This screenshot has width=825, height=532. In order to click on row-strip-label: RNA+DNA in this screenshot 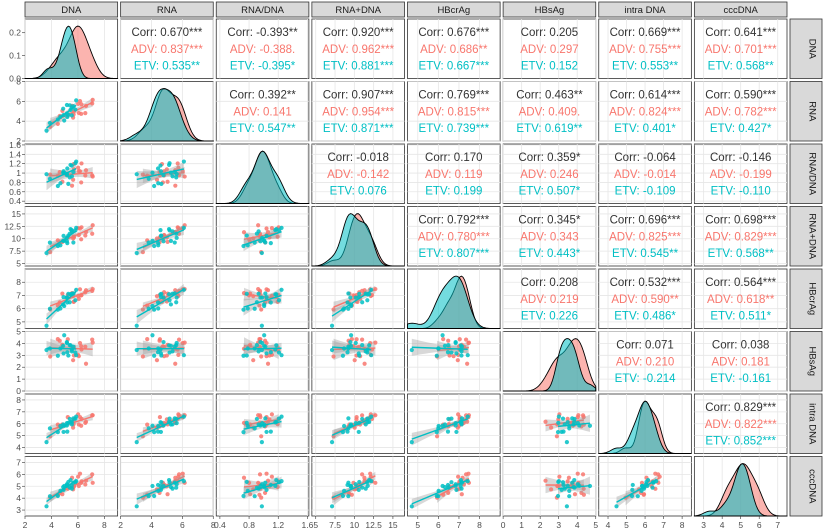, I will do `click(812, 236)`.